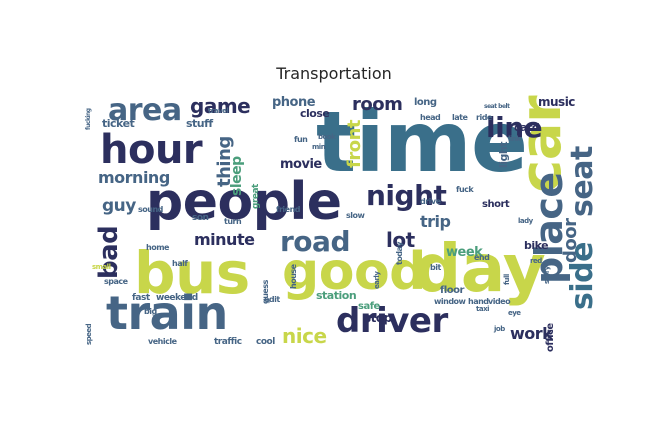 The image size is (668, 445). What do you see at coordinates (547, 275) in the screenshot?
I see `cloud-word: story` at bounding box center [547, 275].